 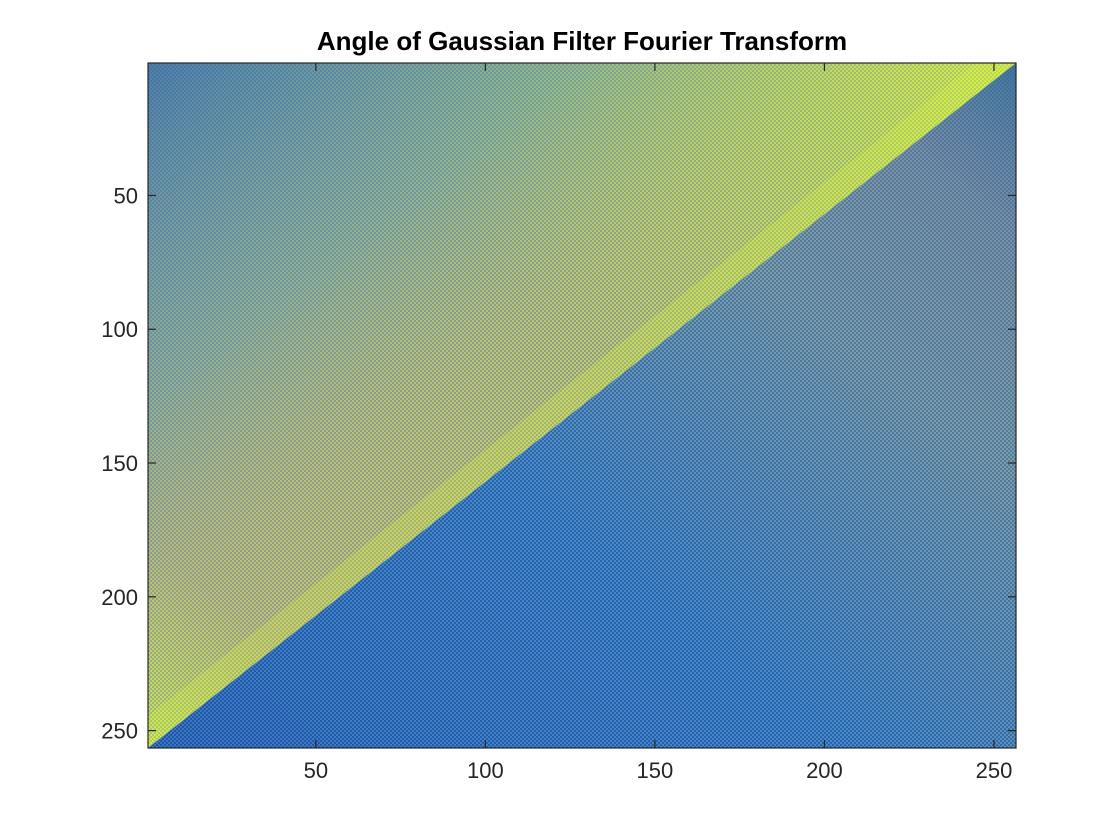 What do you see at coordinates (655, 770) in the screenshot?
I see `x-tick-label: 150` at bounding box center [655, 770].